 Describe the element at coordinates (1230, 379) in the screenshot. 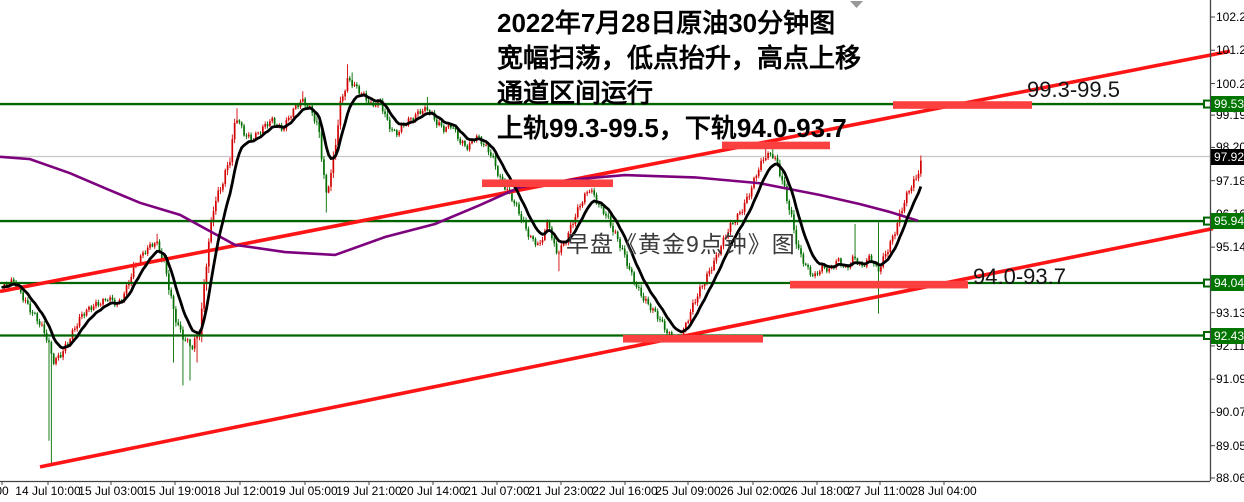

I see `y-tick-label: 91.09` at that location.